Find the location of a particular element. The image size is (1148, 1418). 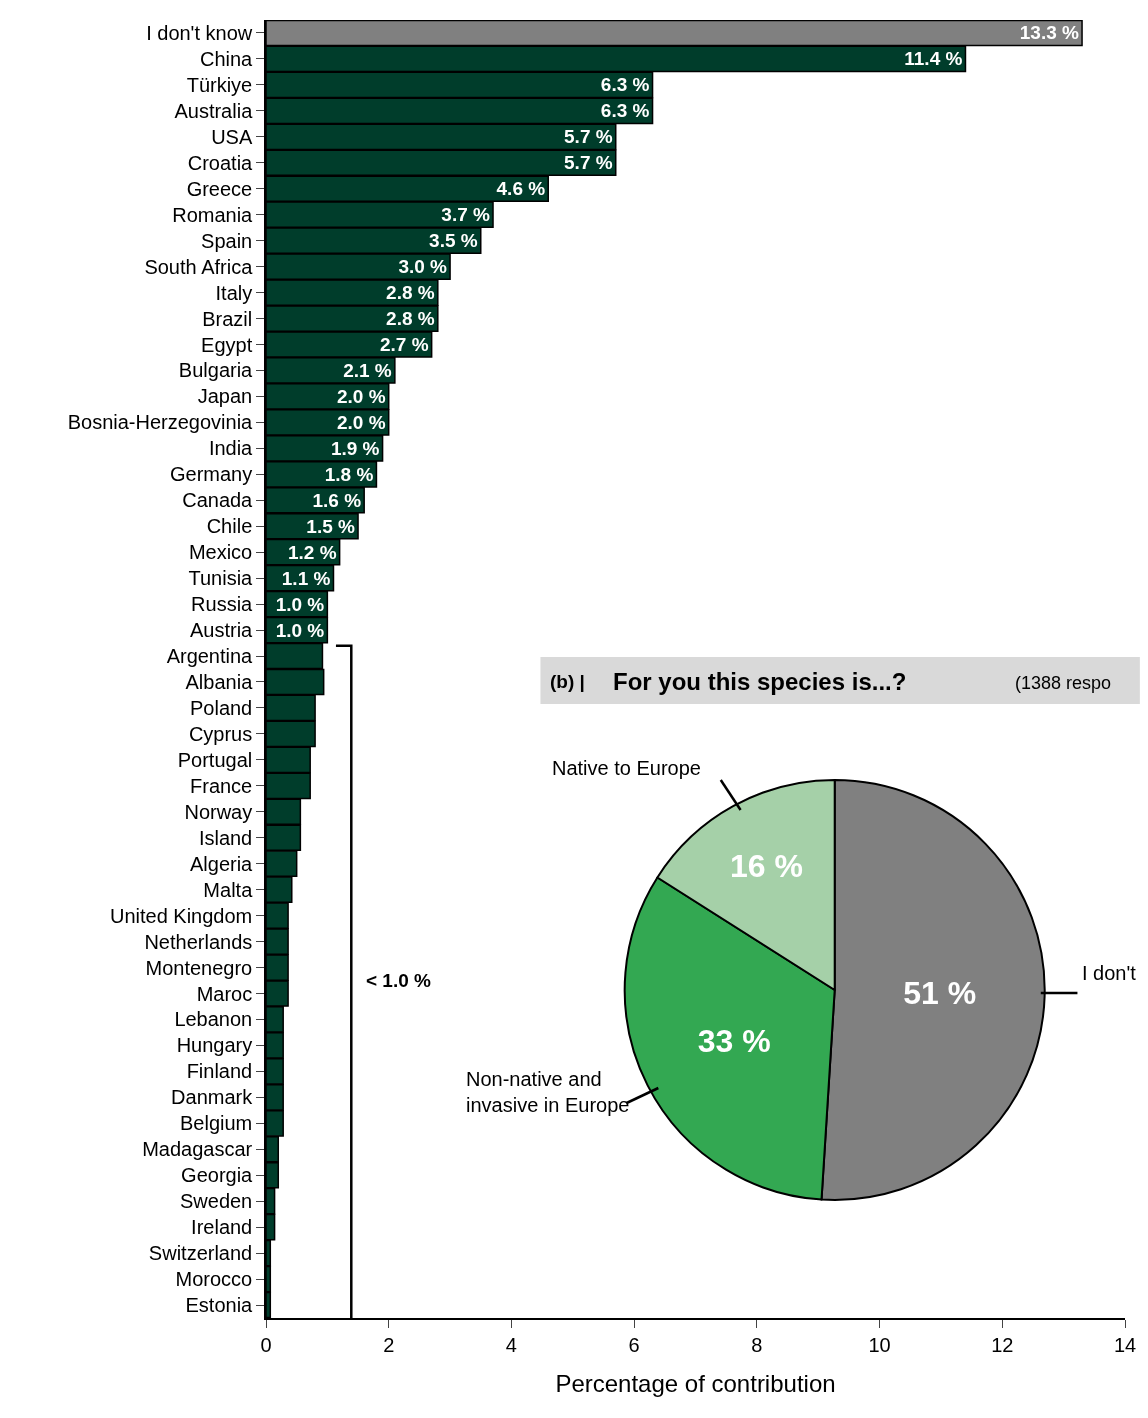

y-tick-label: Island is located at coordinates (225, 837).